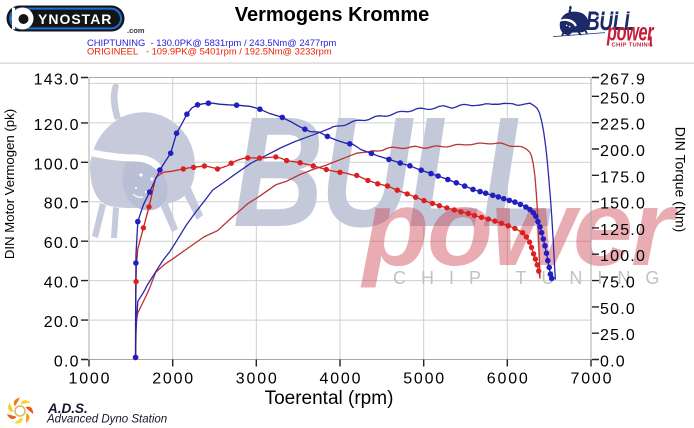 This screenshot has height=428, width=694. I want to click on svg-text: 125.0, so click(623, 230).